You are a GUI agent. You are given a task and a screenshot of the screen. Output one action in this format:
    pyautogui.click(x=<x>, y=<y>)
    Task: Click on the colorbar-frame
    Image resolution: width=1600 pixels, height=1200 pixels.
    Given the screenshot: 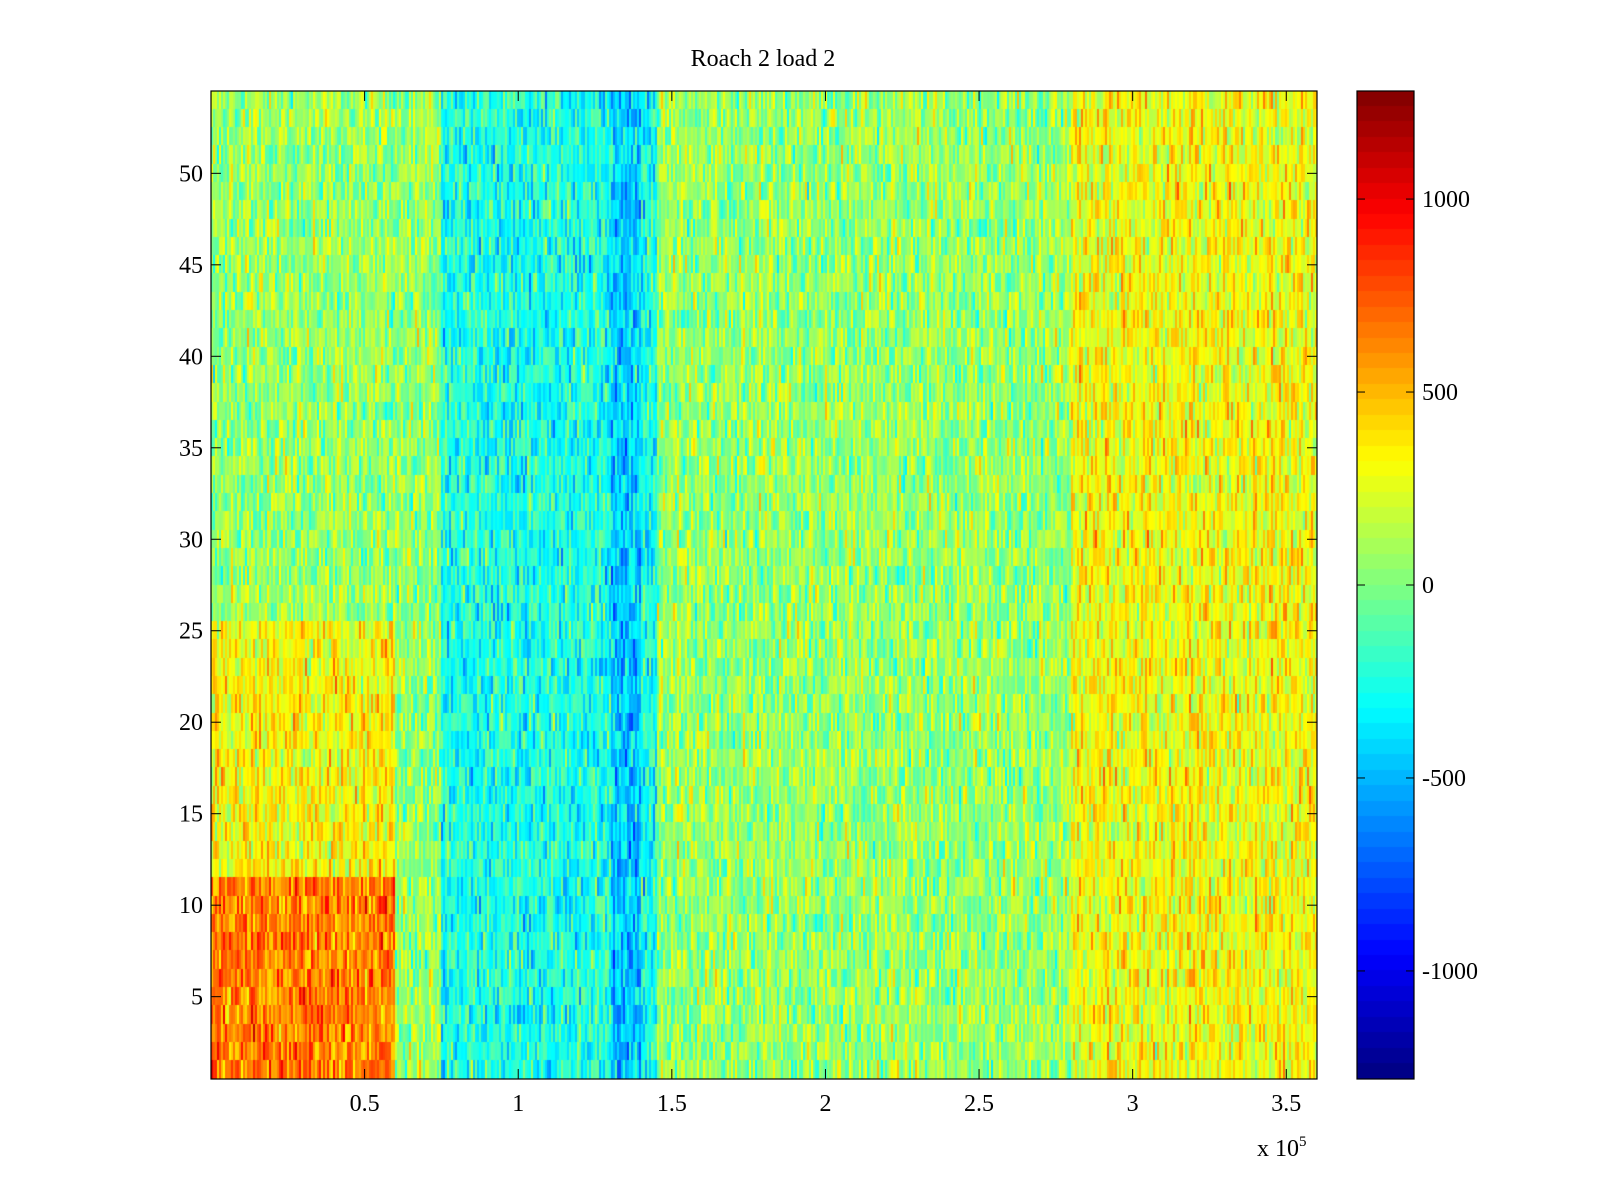 What is the action you would take?
    pyautogui.click(x=1385, y=585)
    